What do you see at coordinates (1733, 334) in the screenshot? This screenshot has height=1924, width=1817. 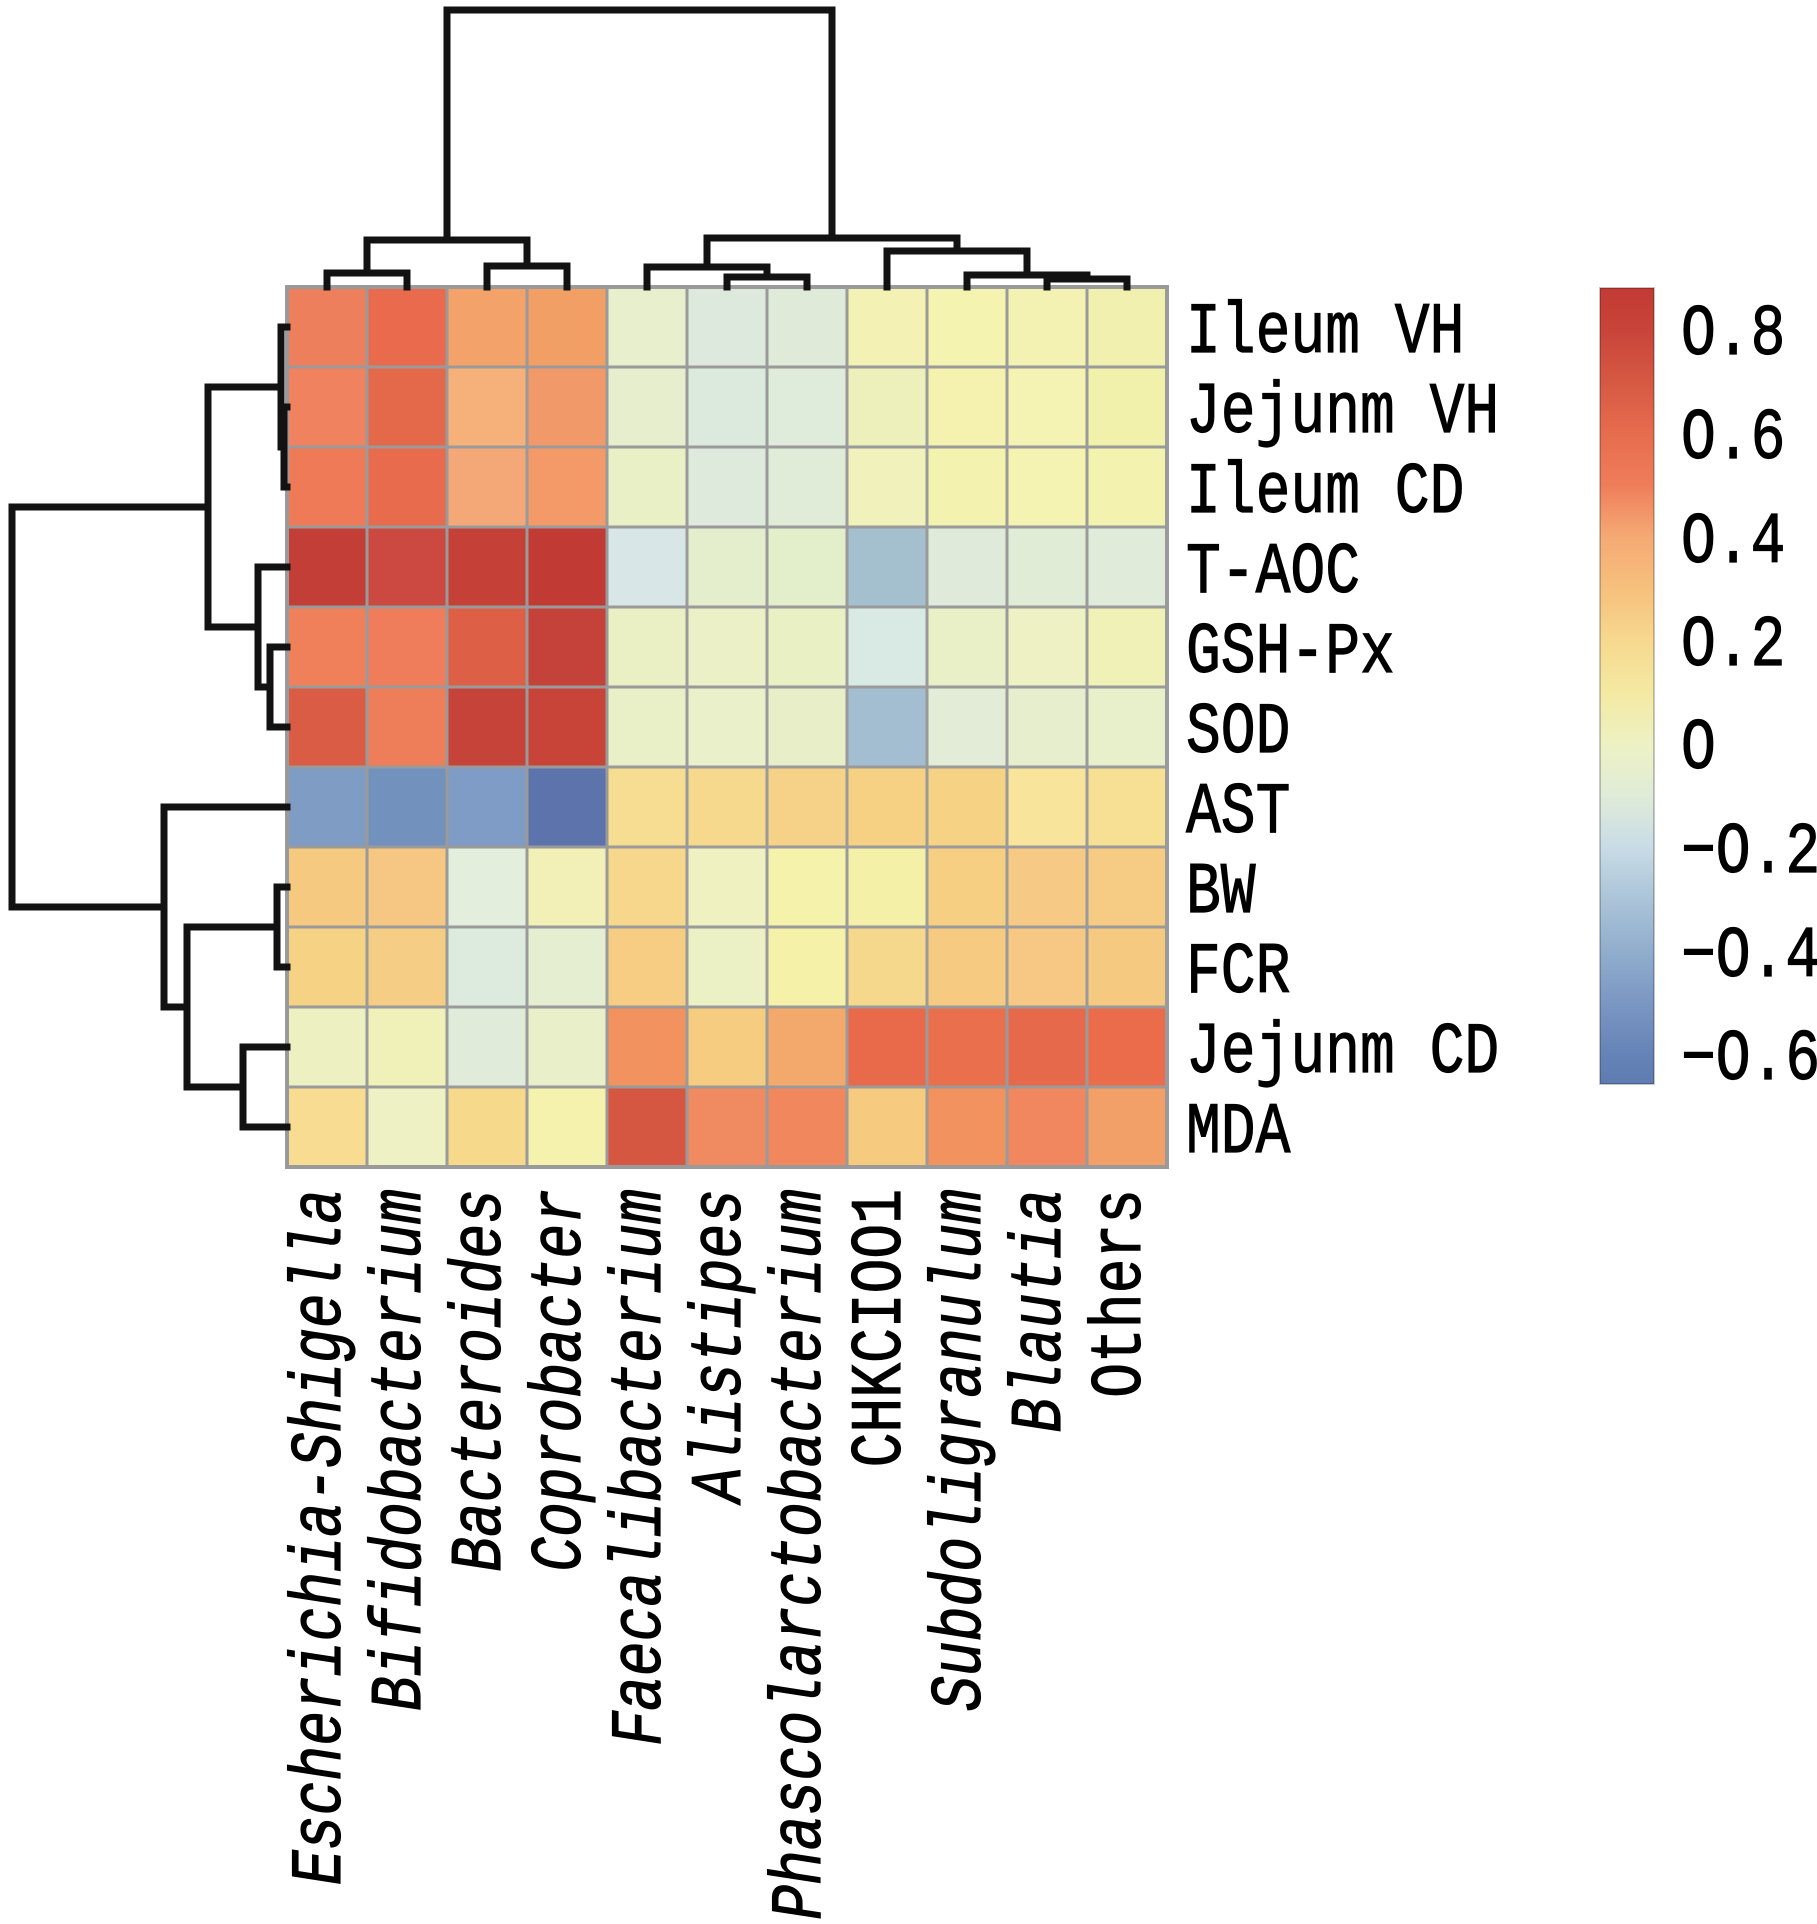 I see `svg-text: O.8` at bounding box center [1733, 334].